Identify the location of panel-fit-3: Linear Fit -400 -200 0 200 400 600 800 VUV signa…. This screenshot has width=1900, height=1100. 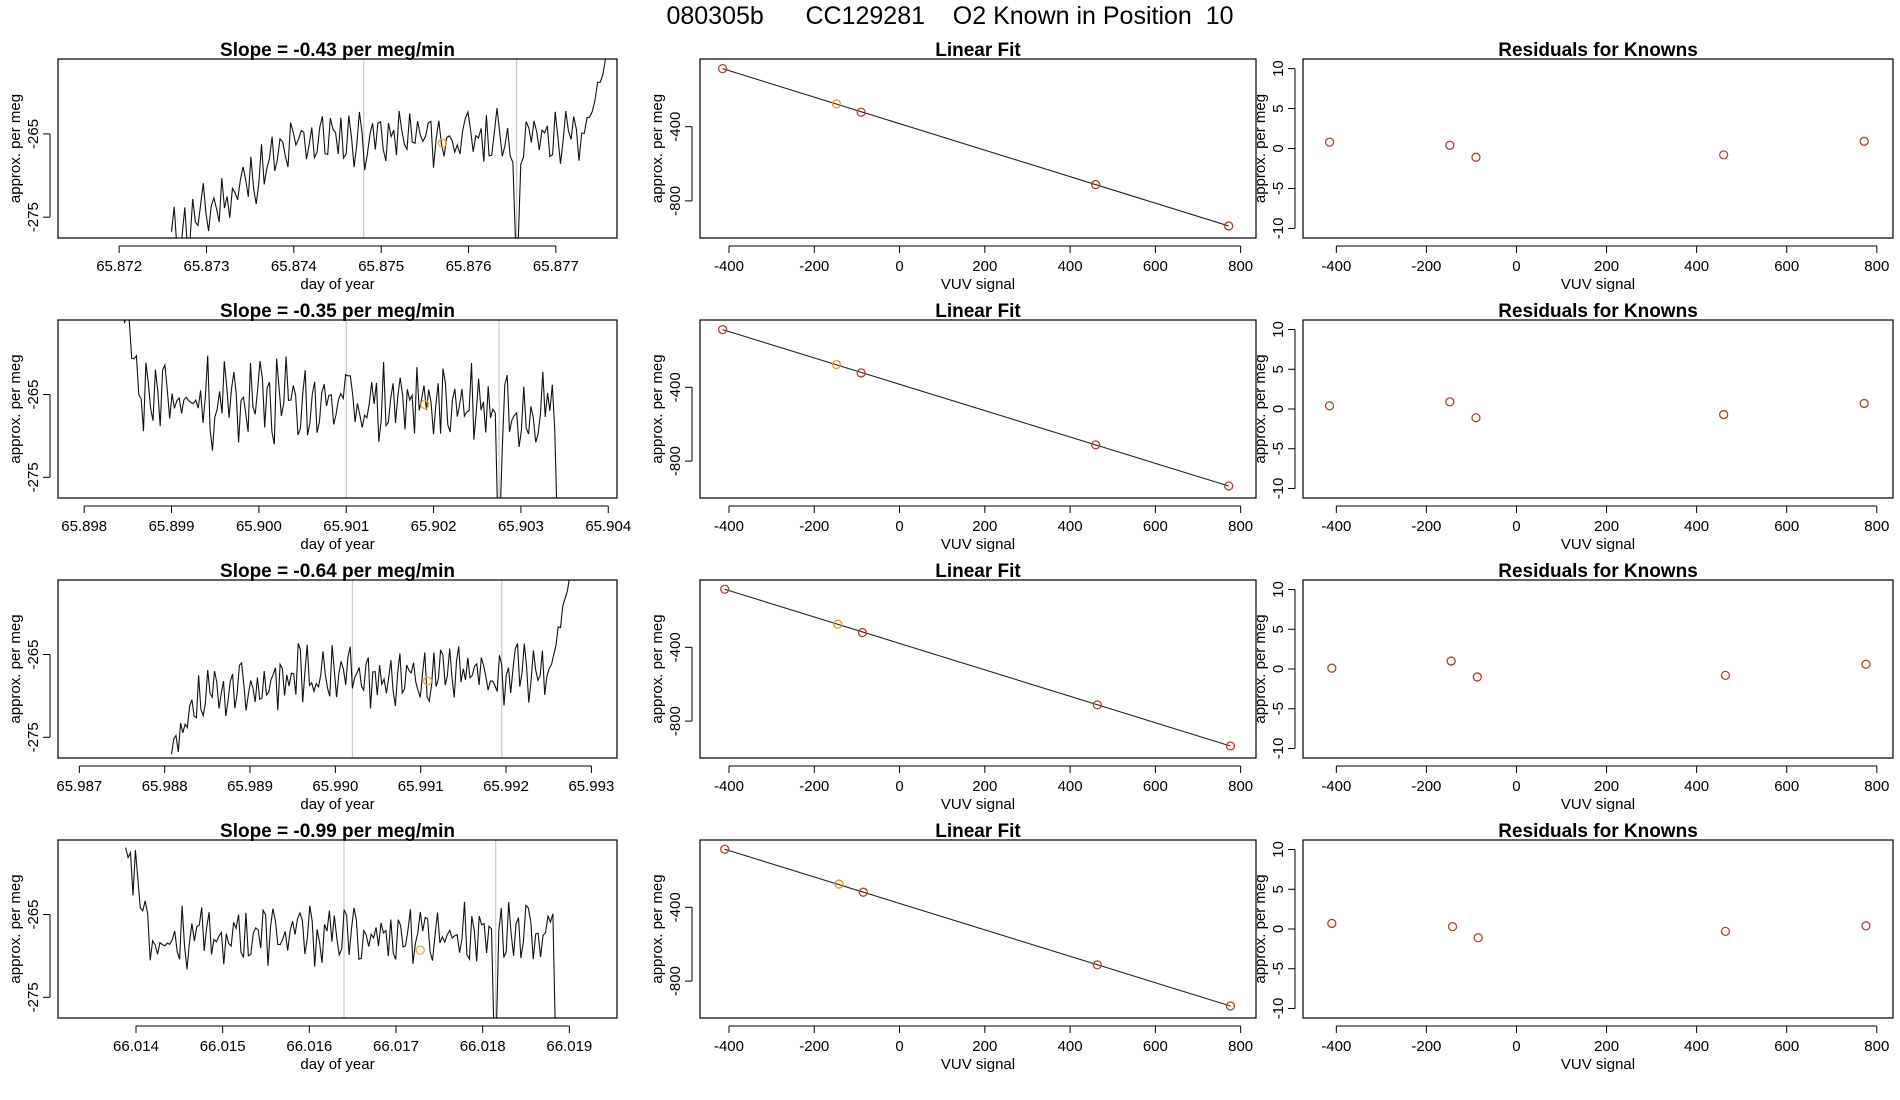
(953, 687).